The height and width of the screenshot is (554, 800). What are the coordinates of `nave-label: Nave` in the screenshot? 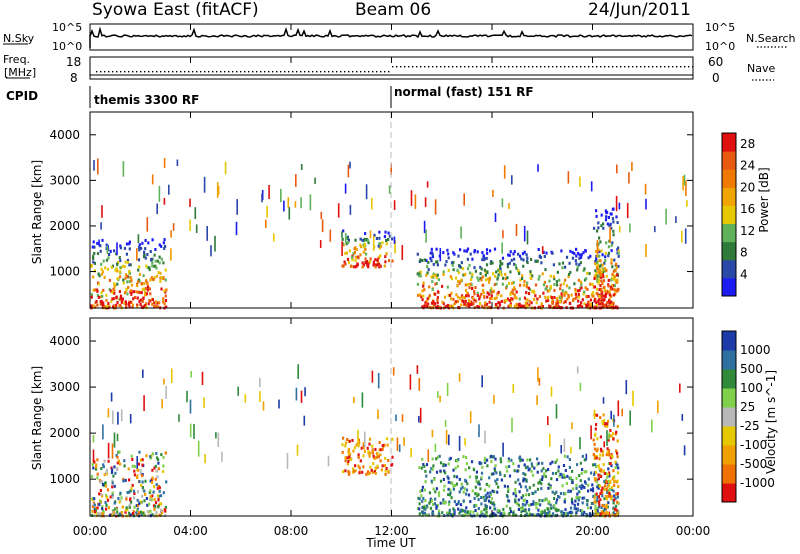 It's located at (761, 68).